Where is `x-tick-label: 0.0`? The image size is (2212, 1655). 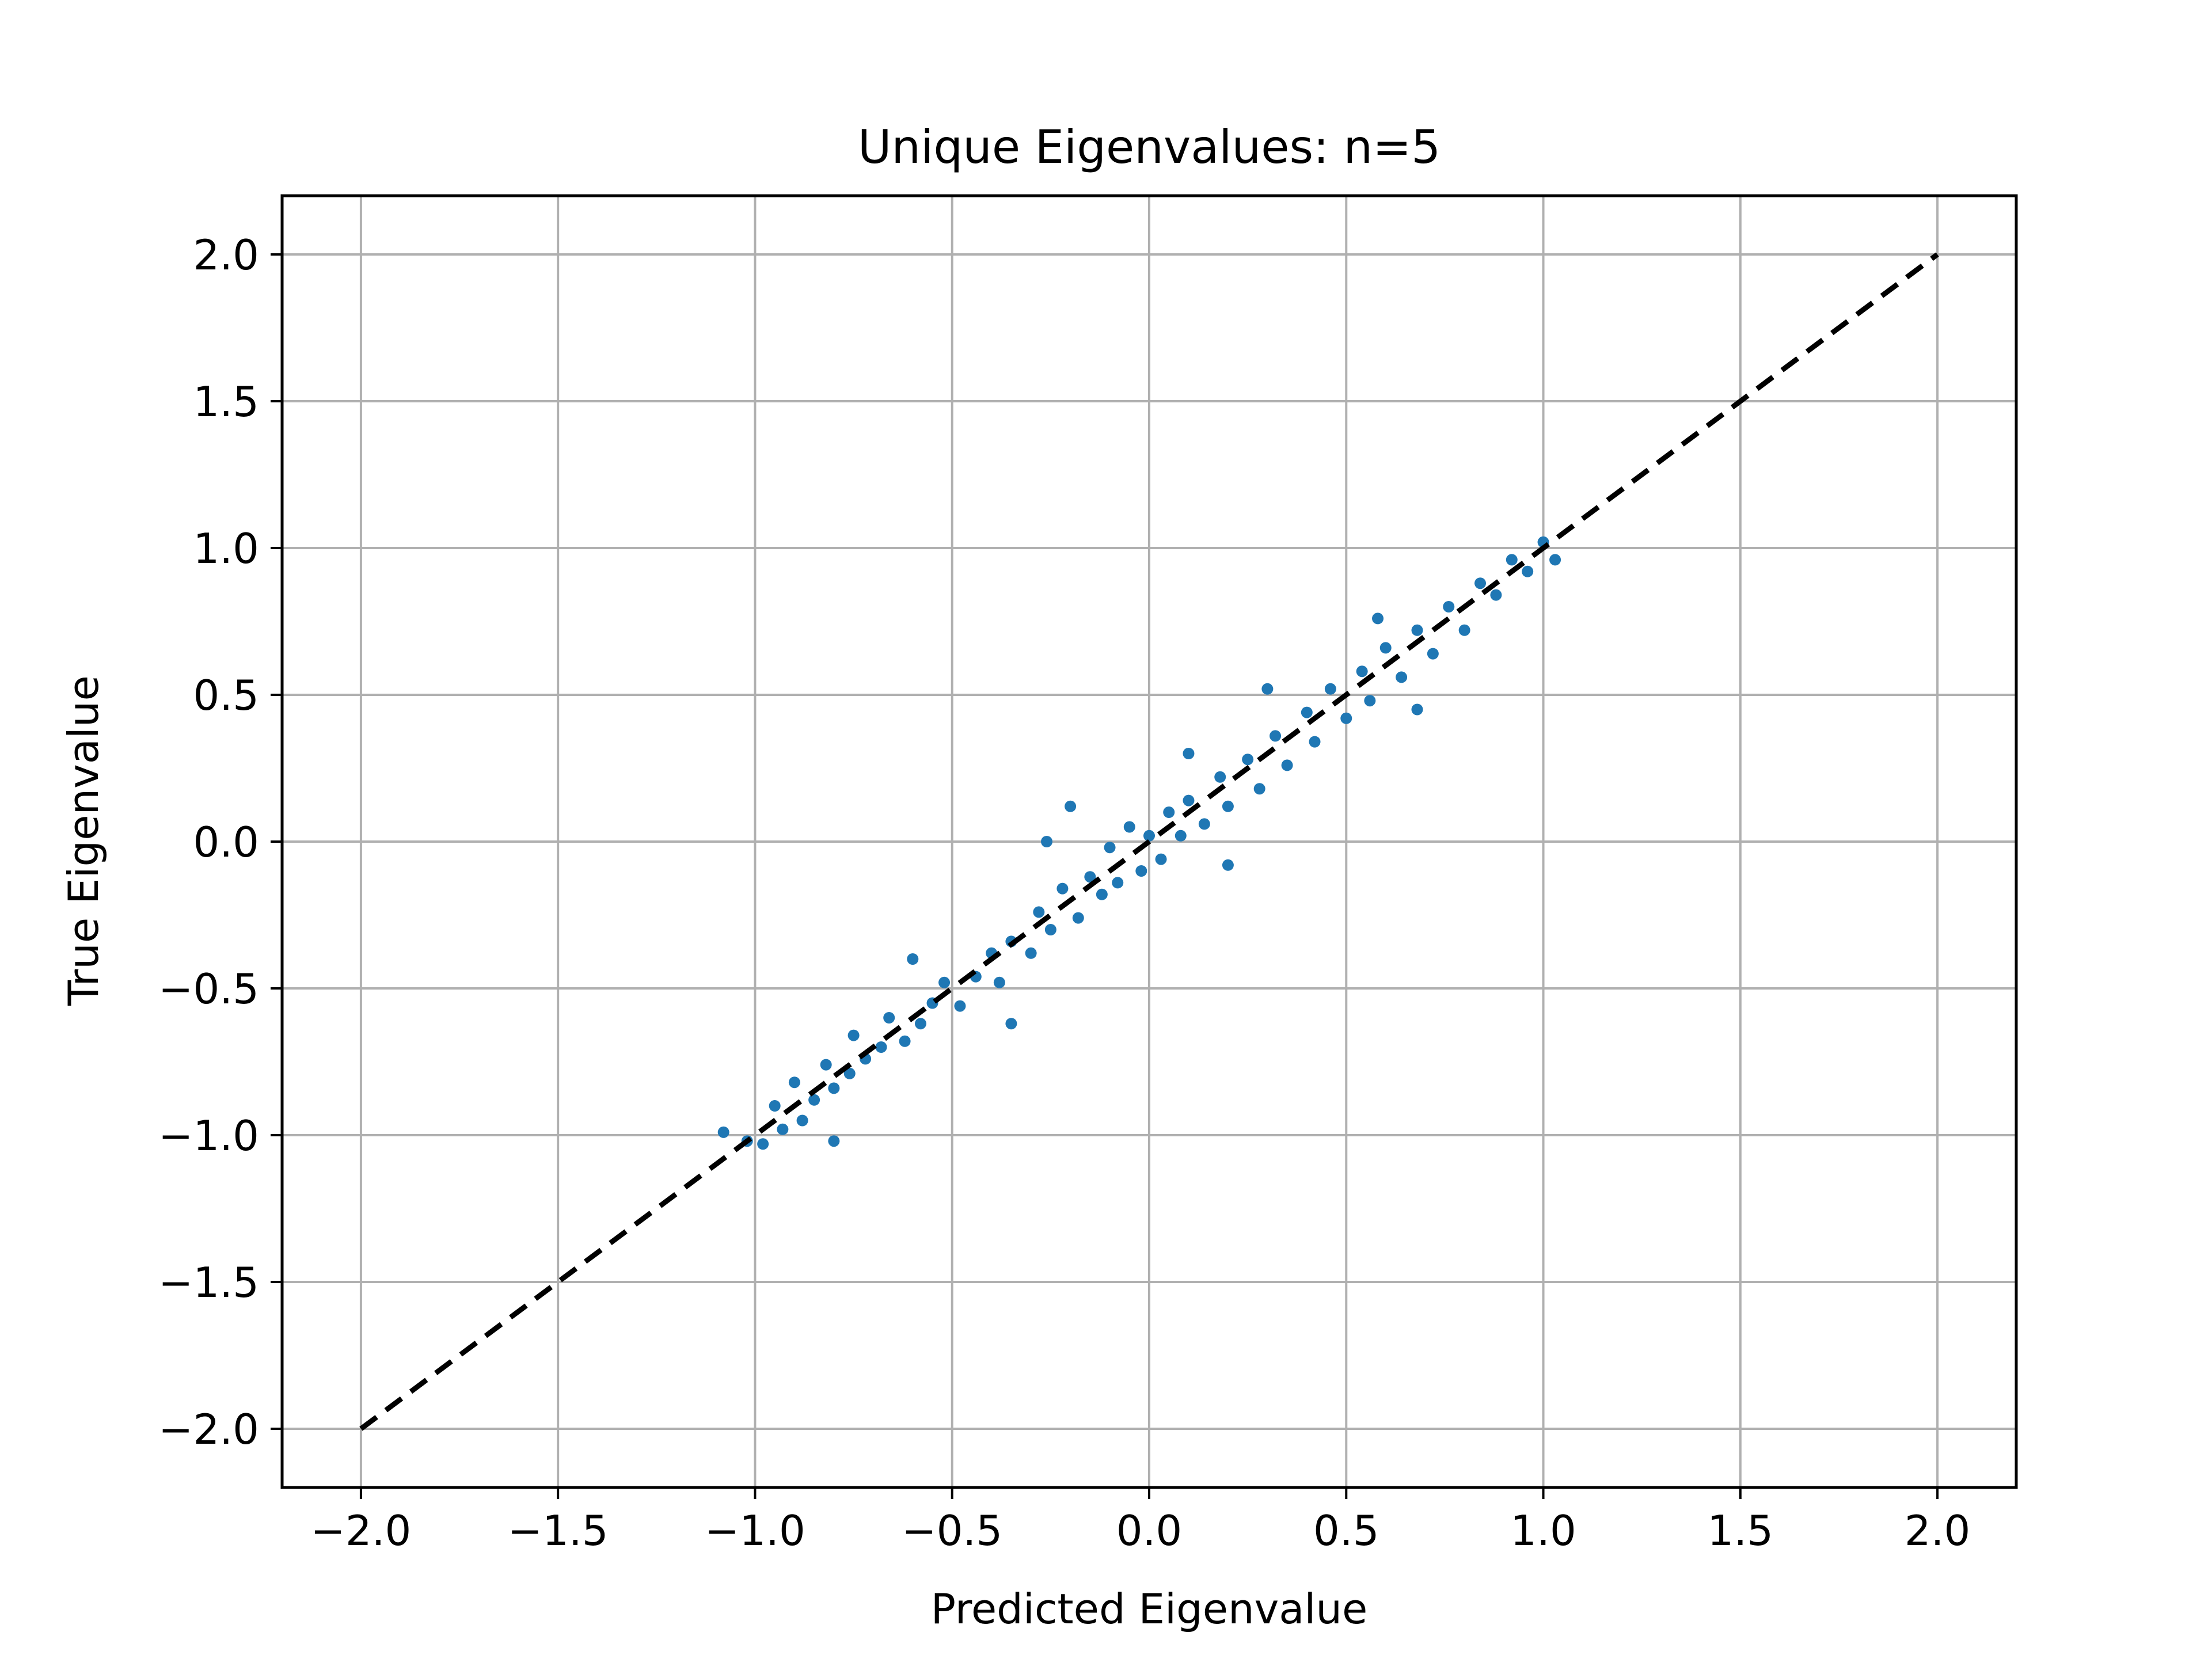 x-tick-label: 0.0 is located at coordinates (1149, 1530).